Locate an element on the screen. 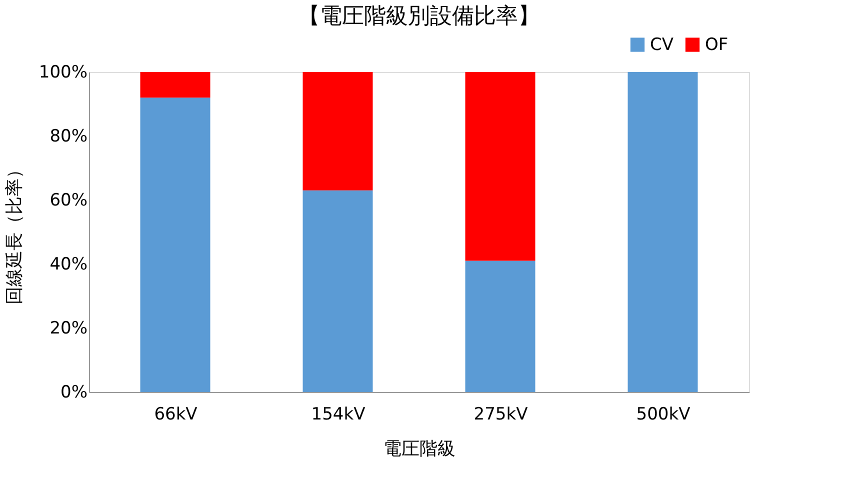 The width and height of the screenshot is (854, 481). y-tick-label: 80% is located at coordinates (69, 136).